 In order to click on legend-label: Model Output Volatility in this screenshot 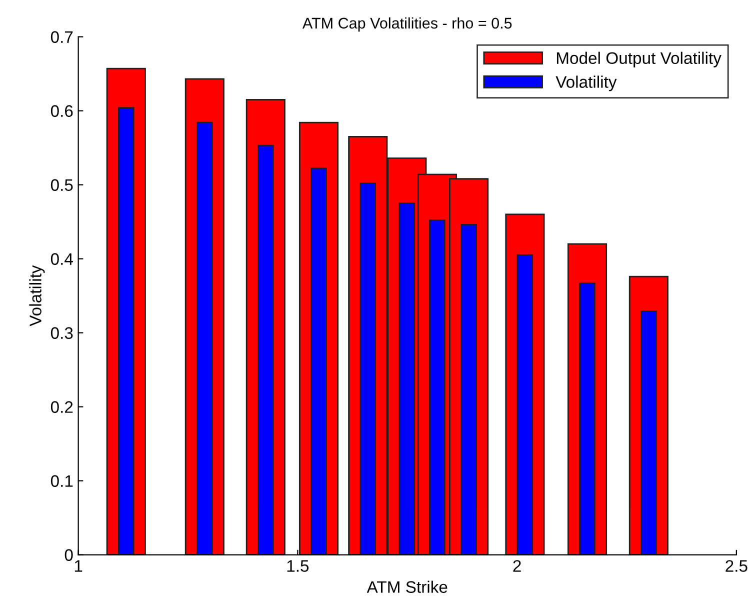, I will do `click(639, 60)`.